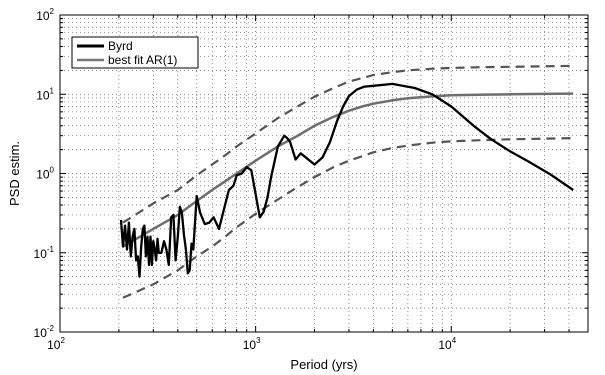  Describe the element at coordinates (135, 52) in the screenshot. I see `legend-box` at that location.